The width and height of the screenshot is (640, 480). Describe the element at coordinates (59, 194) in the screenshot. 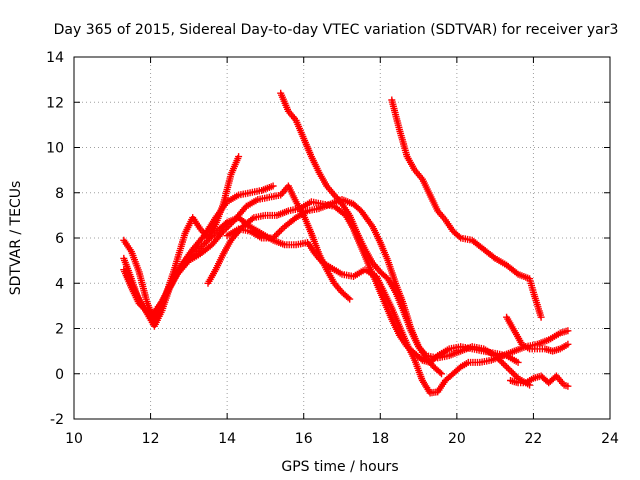

I see `y-tick-label: 8` at that location.